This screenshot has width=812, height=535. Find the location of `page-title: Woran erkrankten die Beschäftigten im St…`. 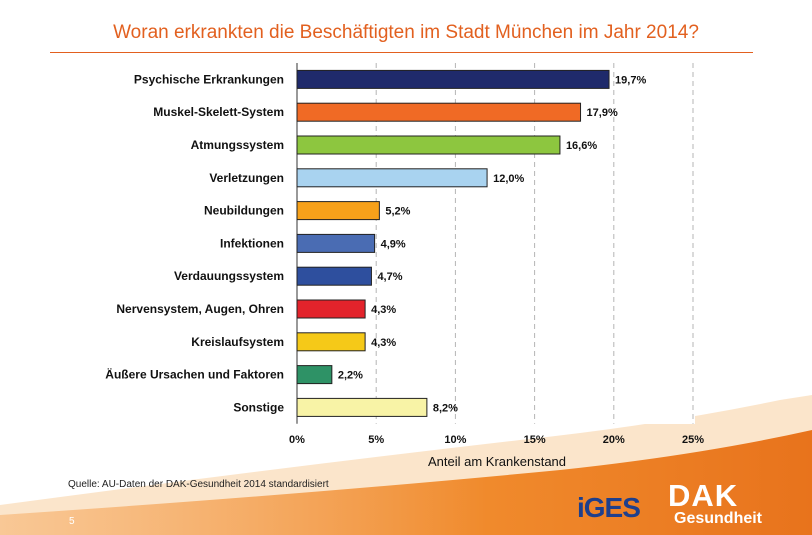

page-title: Woran erkrankten die Beschäftigten im St… is located at coordinates (406, 32).